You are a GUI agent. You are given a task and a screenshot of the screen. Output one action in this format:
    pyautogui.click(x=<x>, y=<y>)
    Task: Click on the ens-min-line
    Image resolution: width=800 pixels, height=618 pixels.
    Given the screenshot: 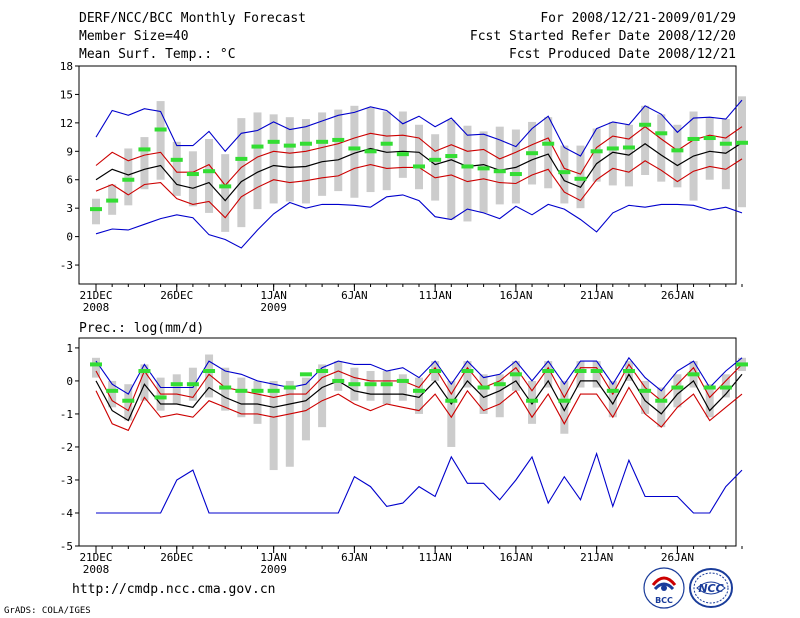 What is the action you would take?
    pyautogui.click(x=419, y=482)
    